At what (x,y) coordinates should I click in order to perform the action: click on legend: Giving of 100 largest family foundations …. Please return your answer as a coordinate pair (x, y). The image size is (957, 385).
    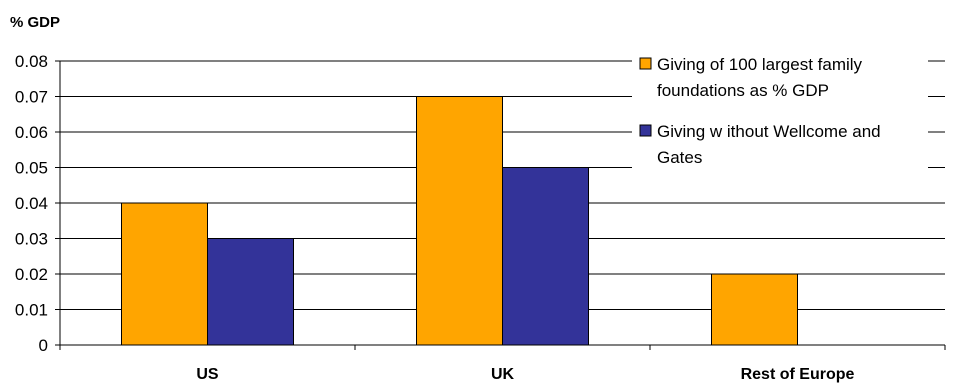
    Looking at the image, I should click on (780, 117).